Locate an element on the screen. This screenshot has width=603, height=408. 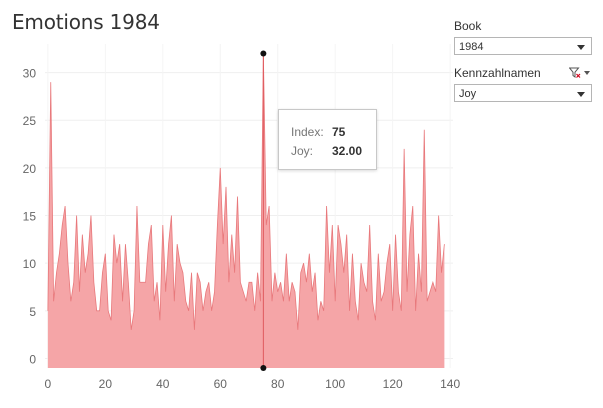
book-filter: Book 1984 is located at coordinates (523, 36).